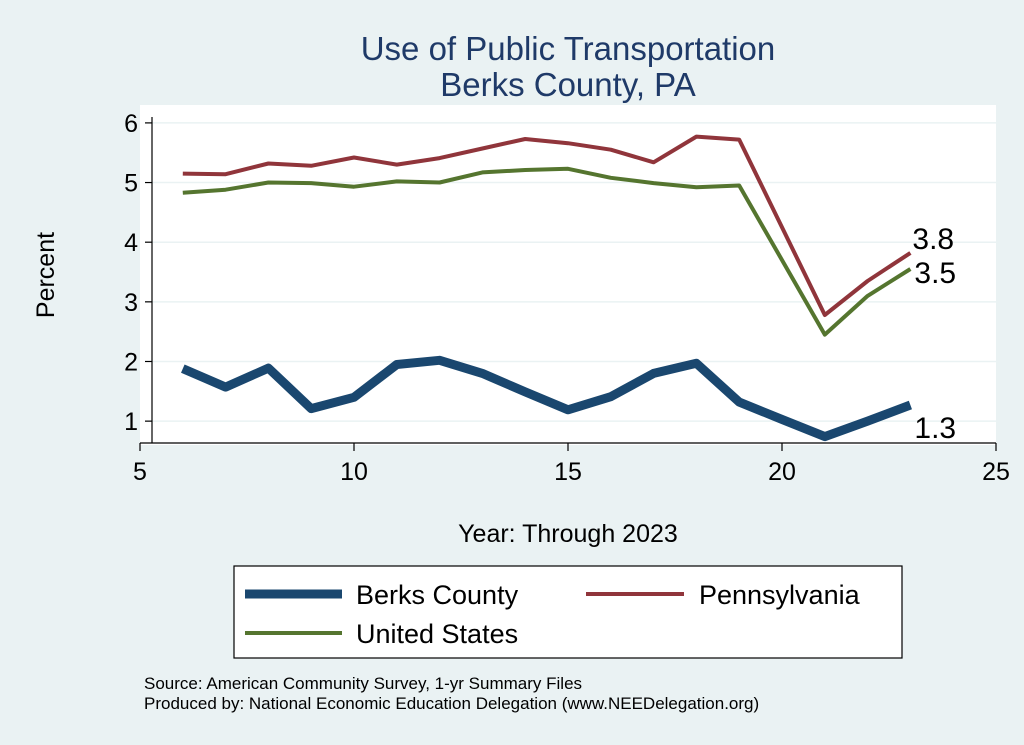  Describe the element at coordinates (131, 124) in the screenshot. I see `y-tick-label-6: 6` at that location.